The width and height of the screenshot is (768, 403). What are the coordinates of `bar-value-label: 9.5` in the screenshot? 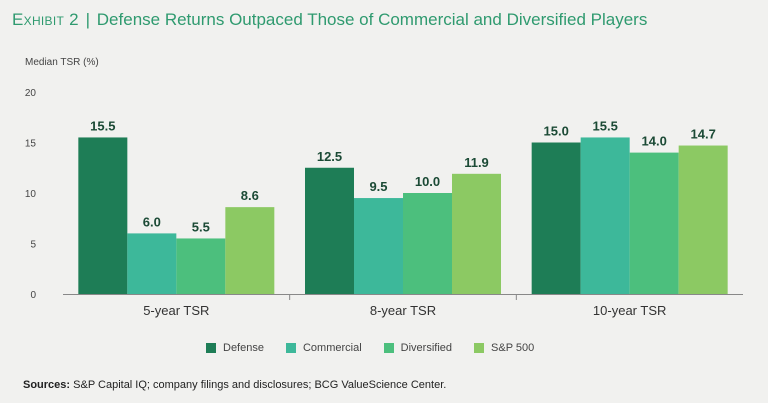 It's located at (378, 186).